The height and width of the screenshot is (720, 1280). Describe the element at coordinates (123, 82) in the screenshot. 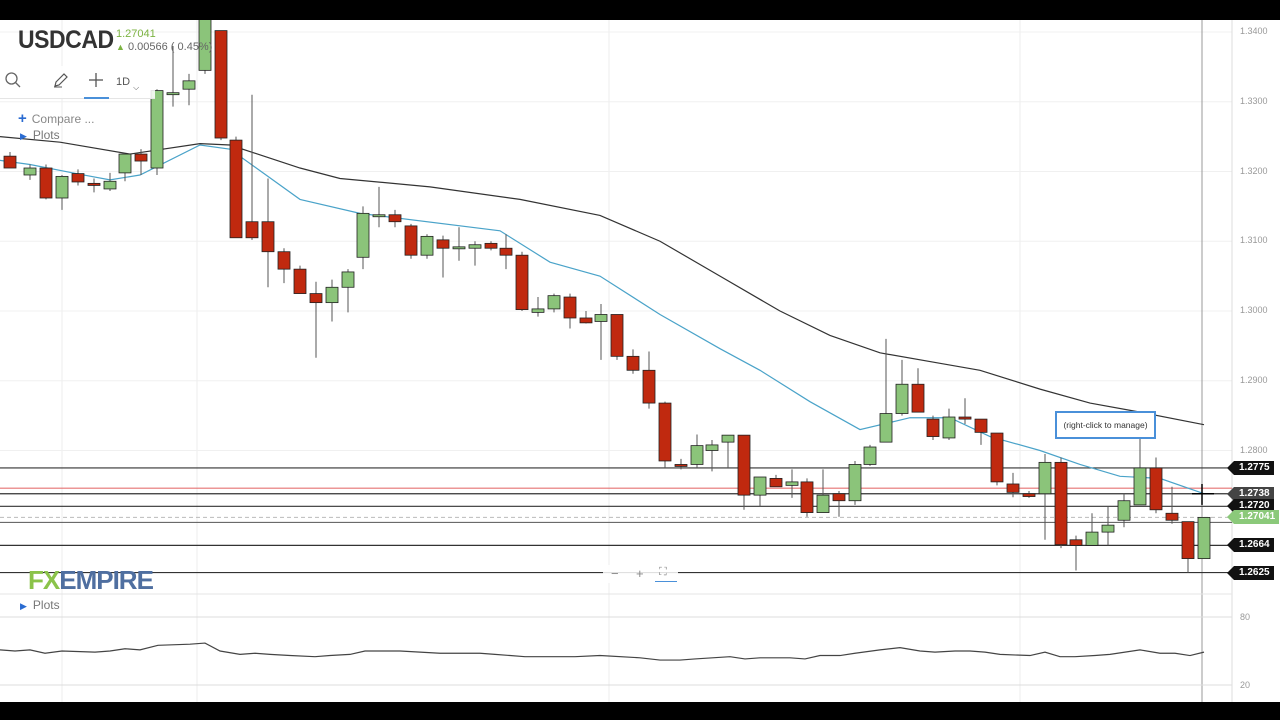

I see `interval-label: 1D` at that location.